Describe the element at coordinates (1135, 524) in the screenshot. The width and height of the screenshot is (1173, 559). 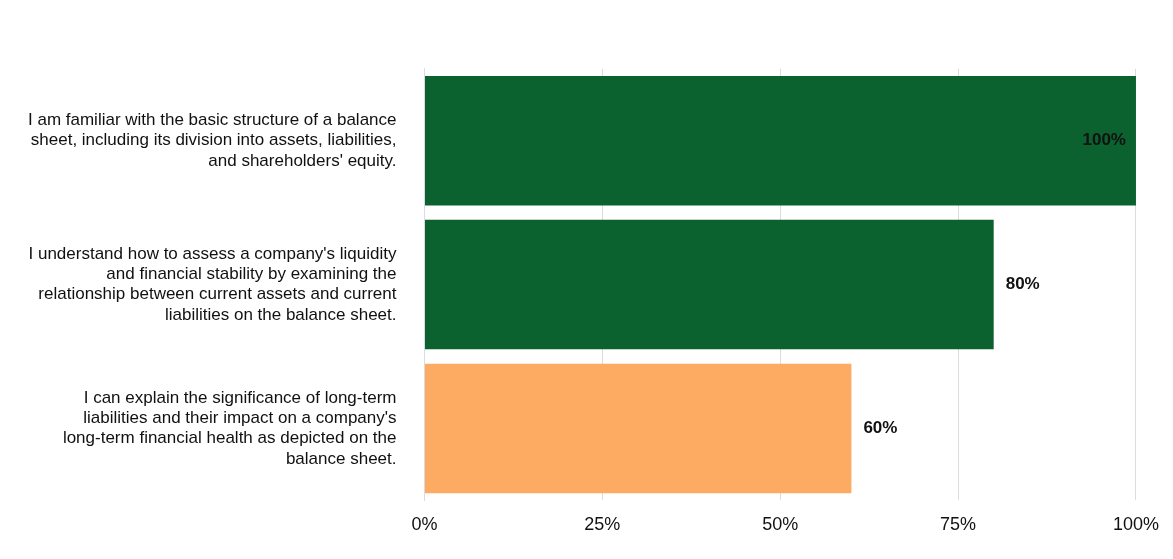
I see `x-tick-label: 100%` at that location.